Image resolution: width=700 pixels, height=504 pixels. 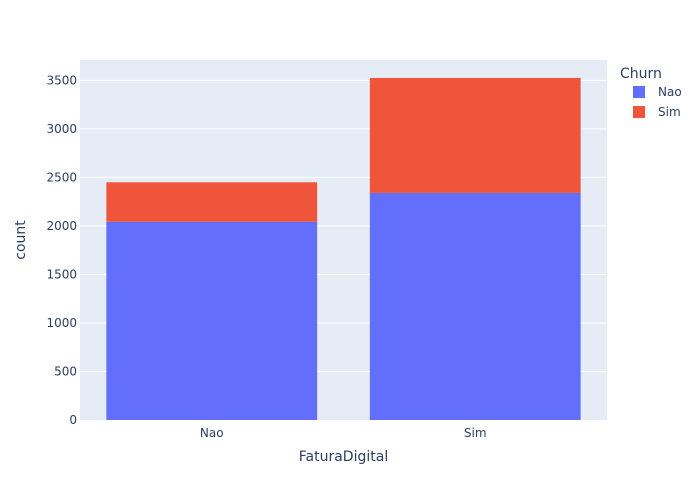 I want to click on y-tick-label: 1500, so click(x=61, y=274).